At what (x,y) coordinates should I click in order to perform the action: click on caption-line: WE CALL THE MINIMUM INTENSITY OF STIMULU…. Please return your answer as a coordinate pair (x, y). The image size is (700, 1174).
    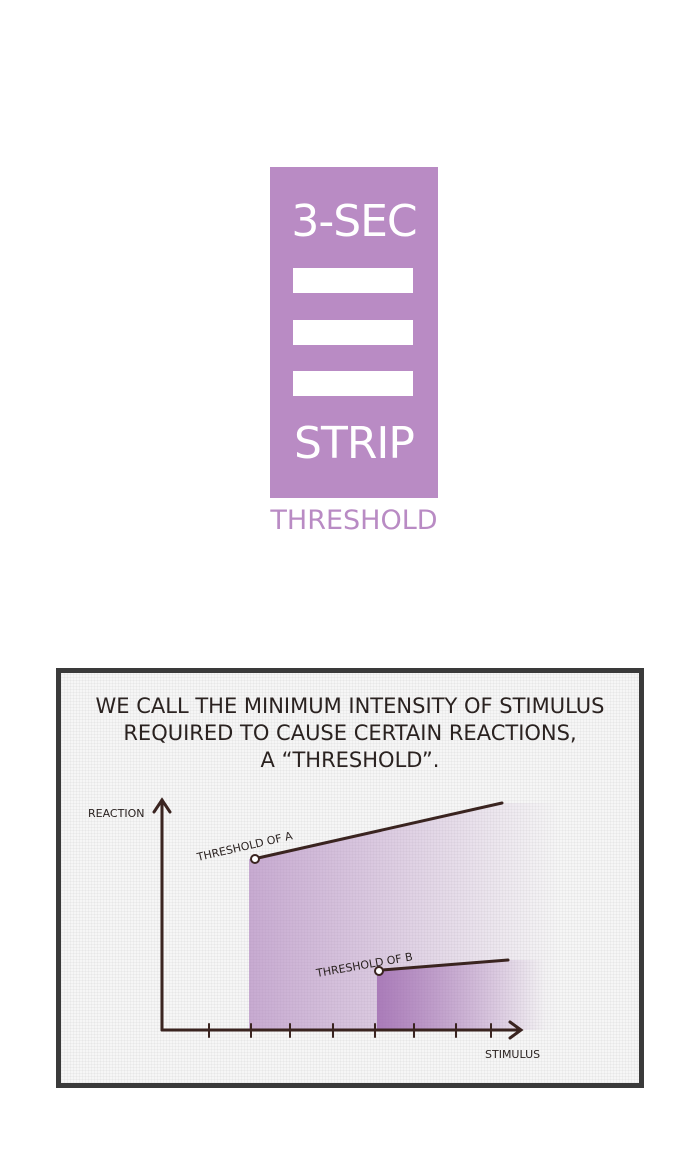
    Looking at the image, I should click on (350, 706).